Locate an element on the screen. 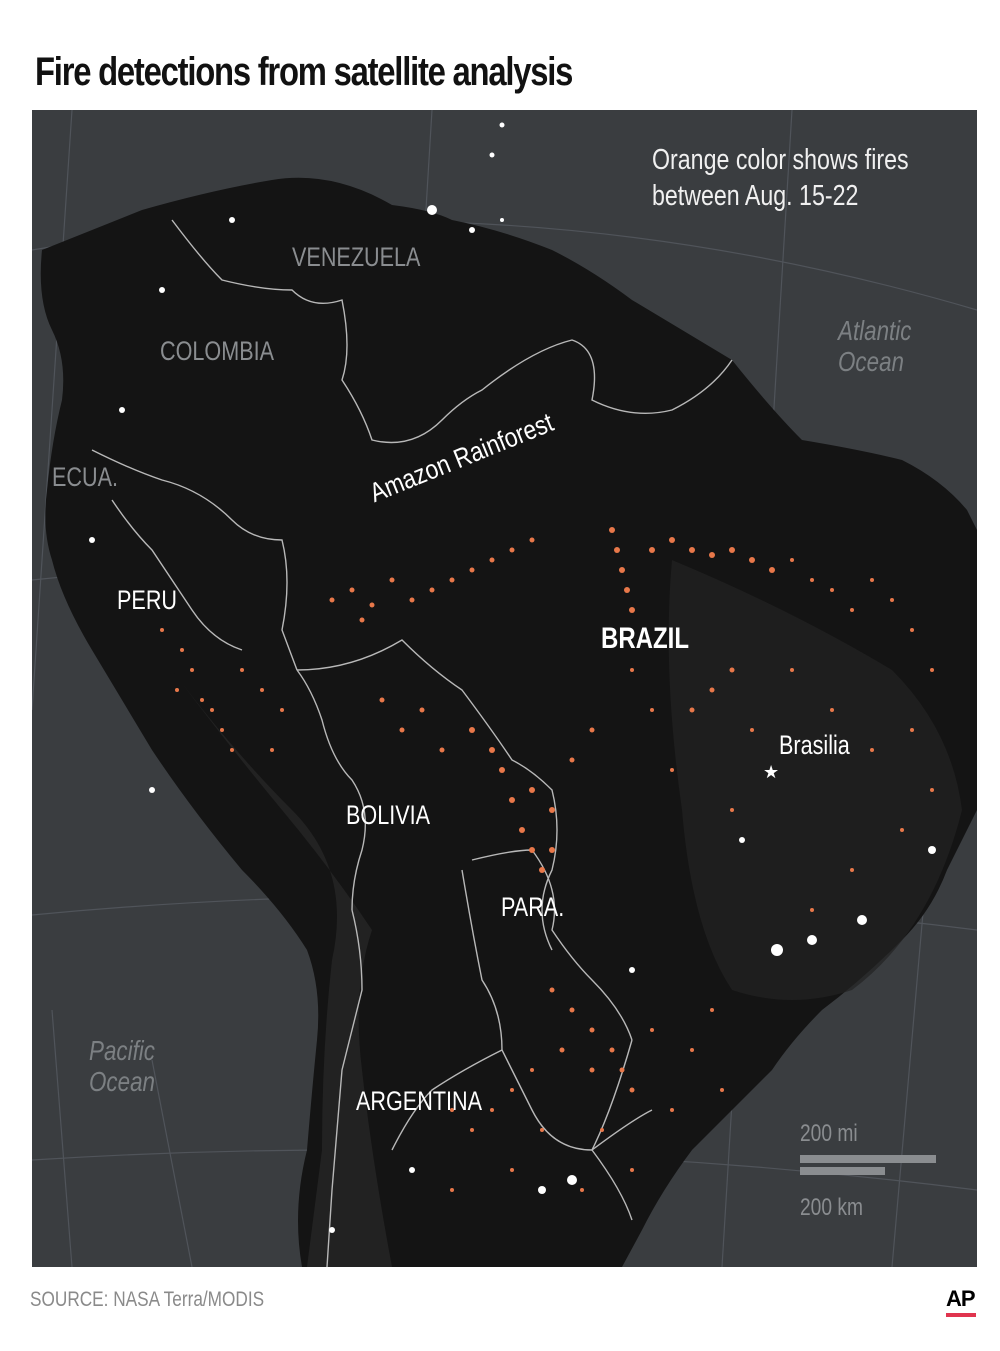 The height and width of the screenshot is (1351, 1000). label-ecuador: ECUA. is located at coordinates (85, 477).